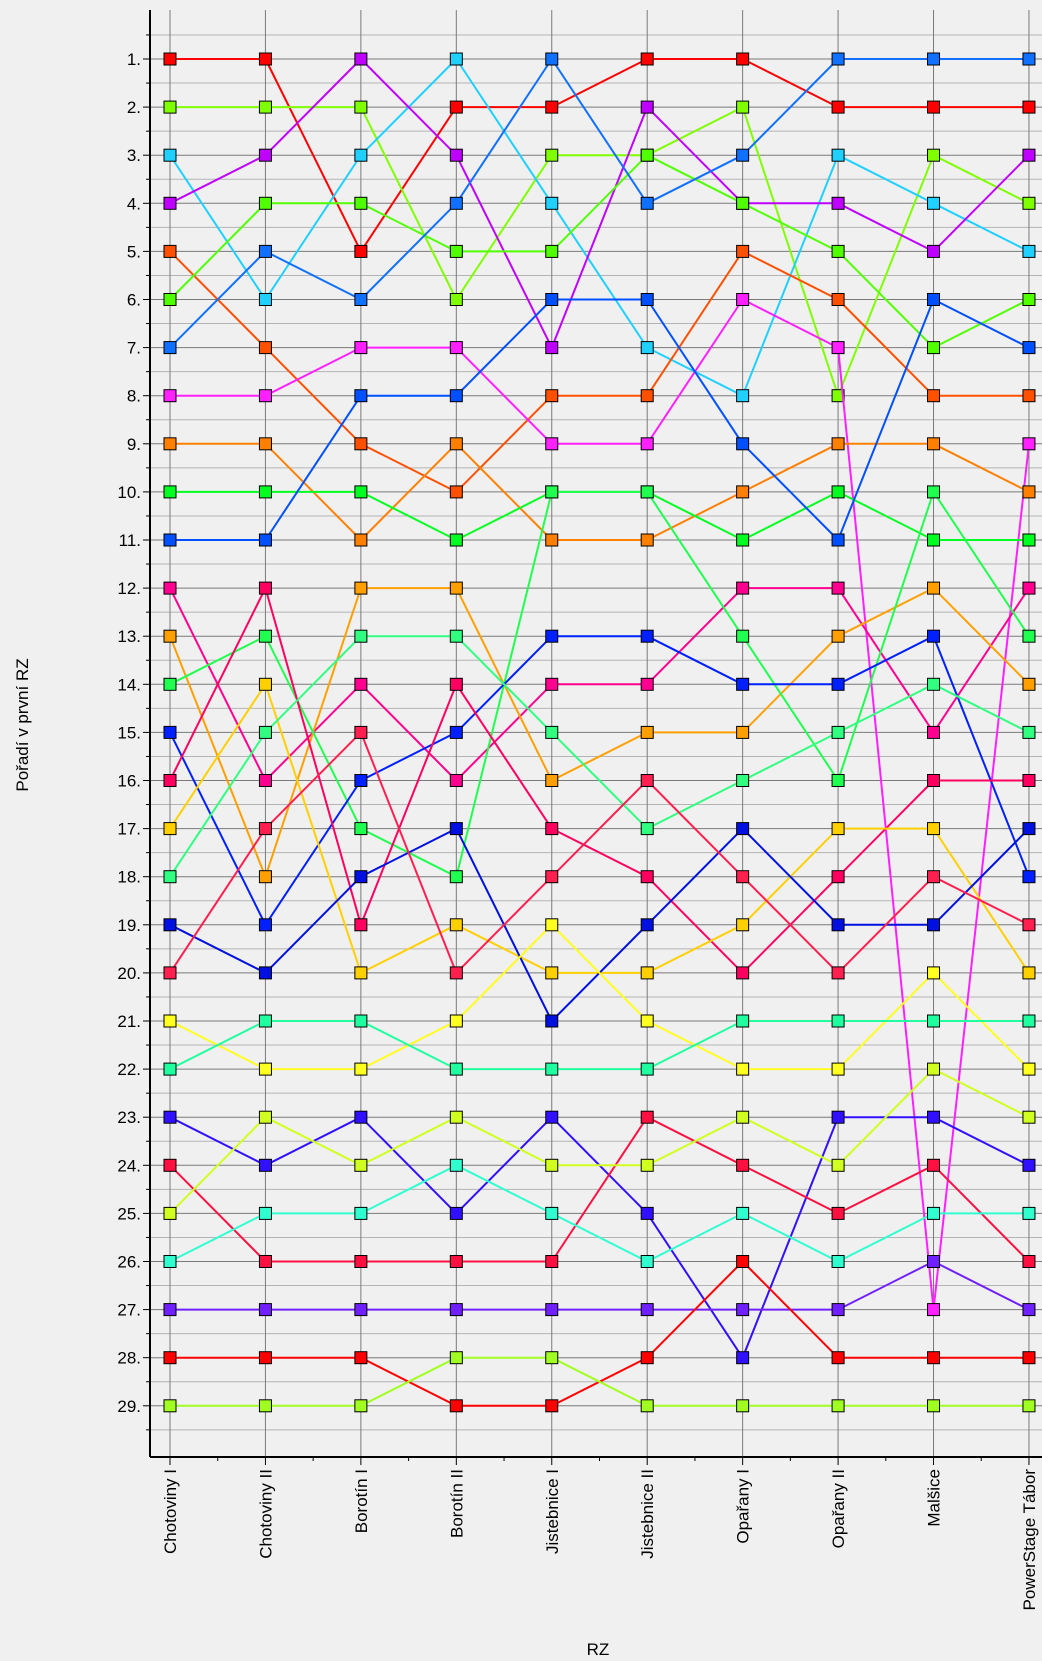  Describe the element at coordinates (134, 396) in the screenshot. I see `y-tick-label: 8.` at that location.